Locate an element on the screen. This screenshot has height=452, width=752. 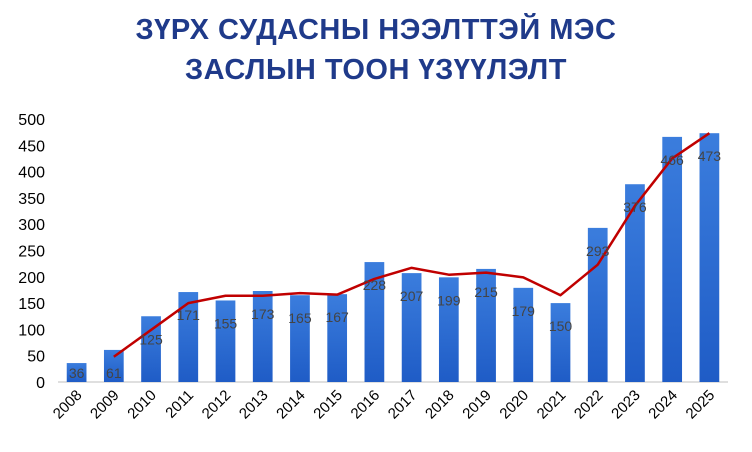
data-label: 215 is located at coordinates (486, 292).